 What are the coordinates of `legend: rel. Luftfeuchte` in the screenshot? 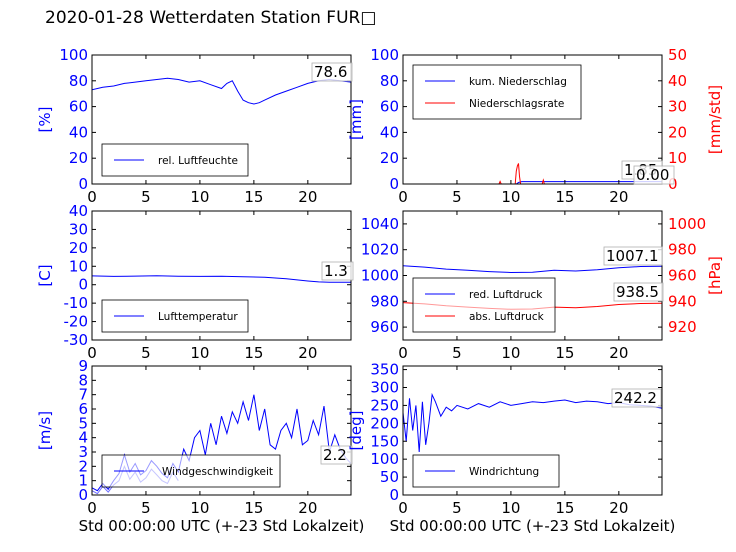 It's located at (175, 160).